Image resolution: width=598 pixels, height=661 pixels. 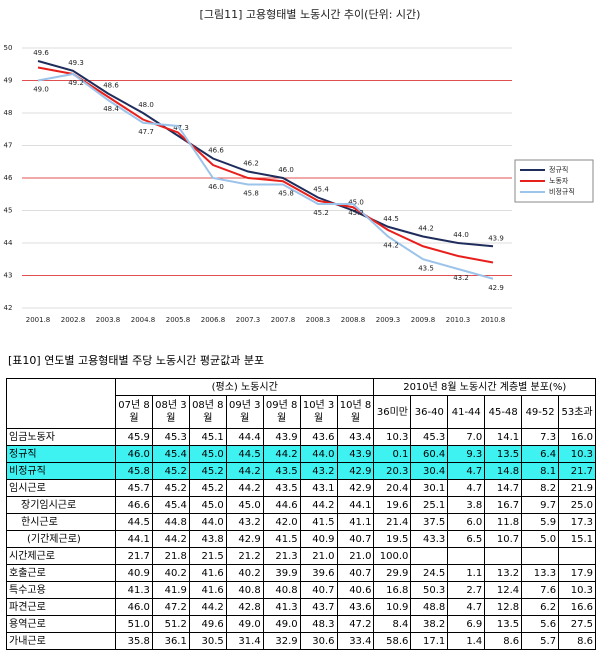 I want to click on data-label: 47.3, so click(x=181, y=128).